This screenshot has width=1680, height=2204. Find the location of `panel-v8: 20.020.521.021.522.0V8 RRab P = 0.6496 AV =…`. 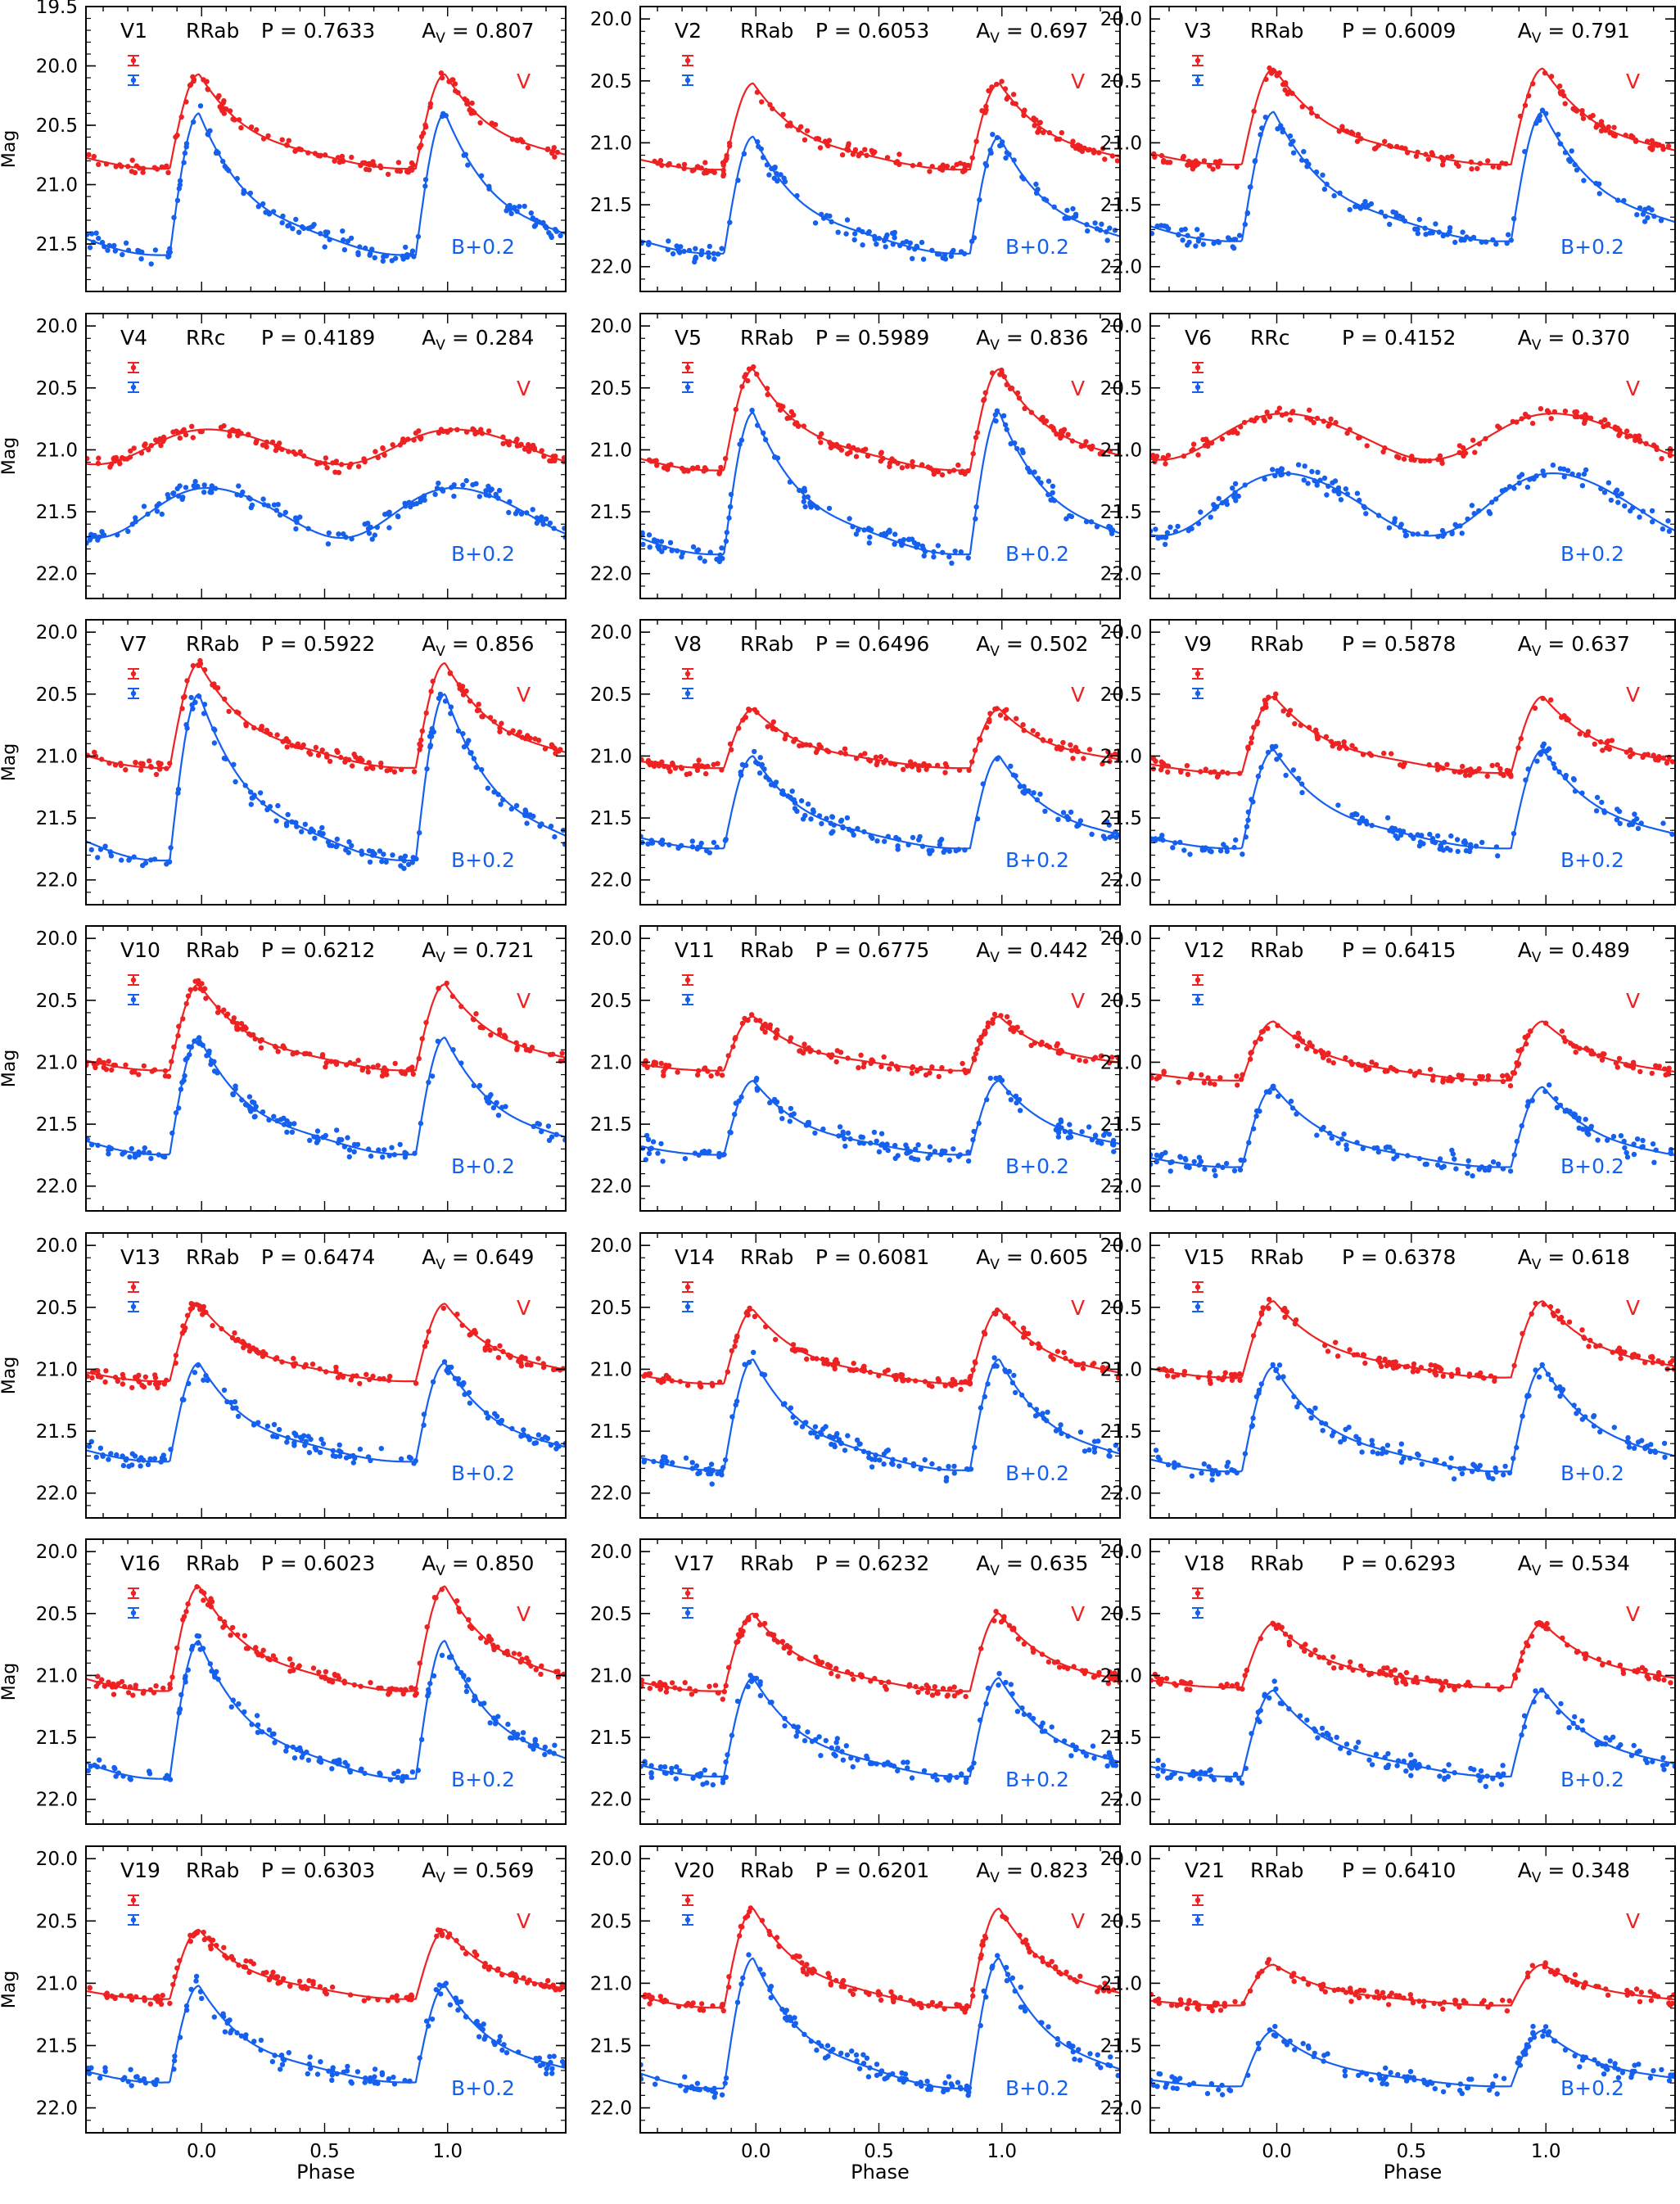

panel-v8: 20.020.521.021.522.0V8 RRab P = 0.6496 AV =… is located at coordinates (855, 762).